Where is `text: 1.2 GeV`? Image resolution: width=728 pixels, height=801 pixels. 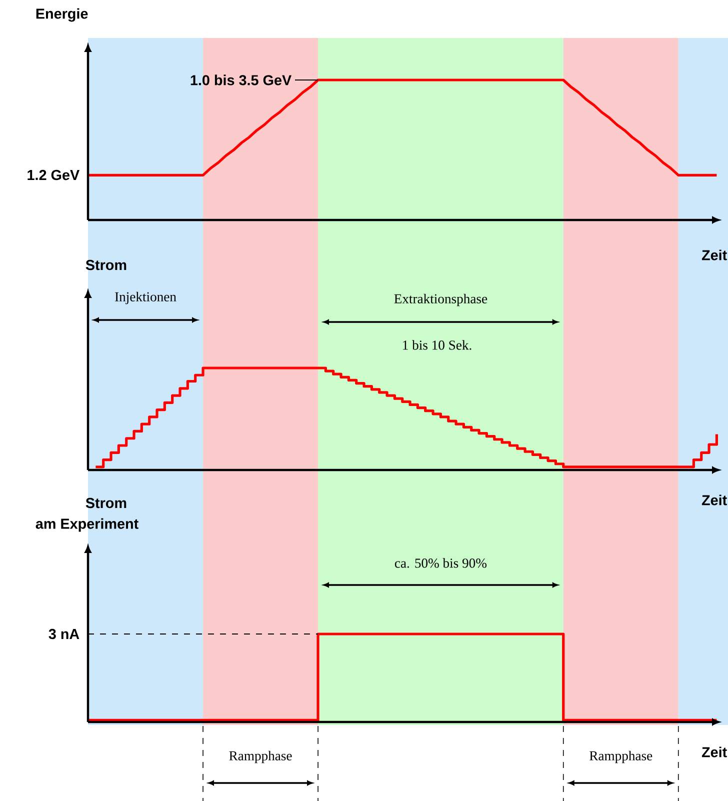 text: 1.2 GeV is located at coordinates (54, 175).